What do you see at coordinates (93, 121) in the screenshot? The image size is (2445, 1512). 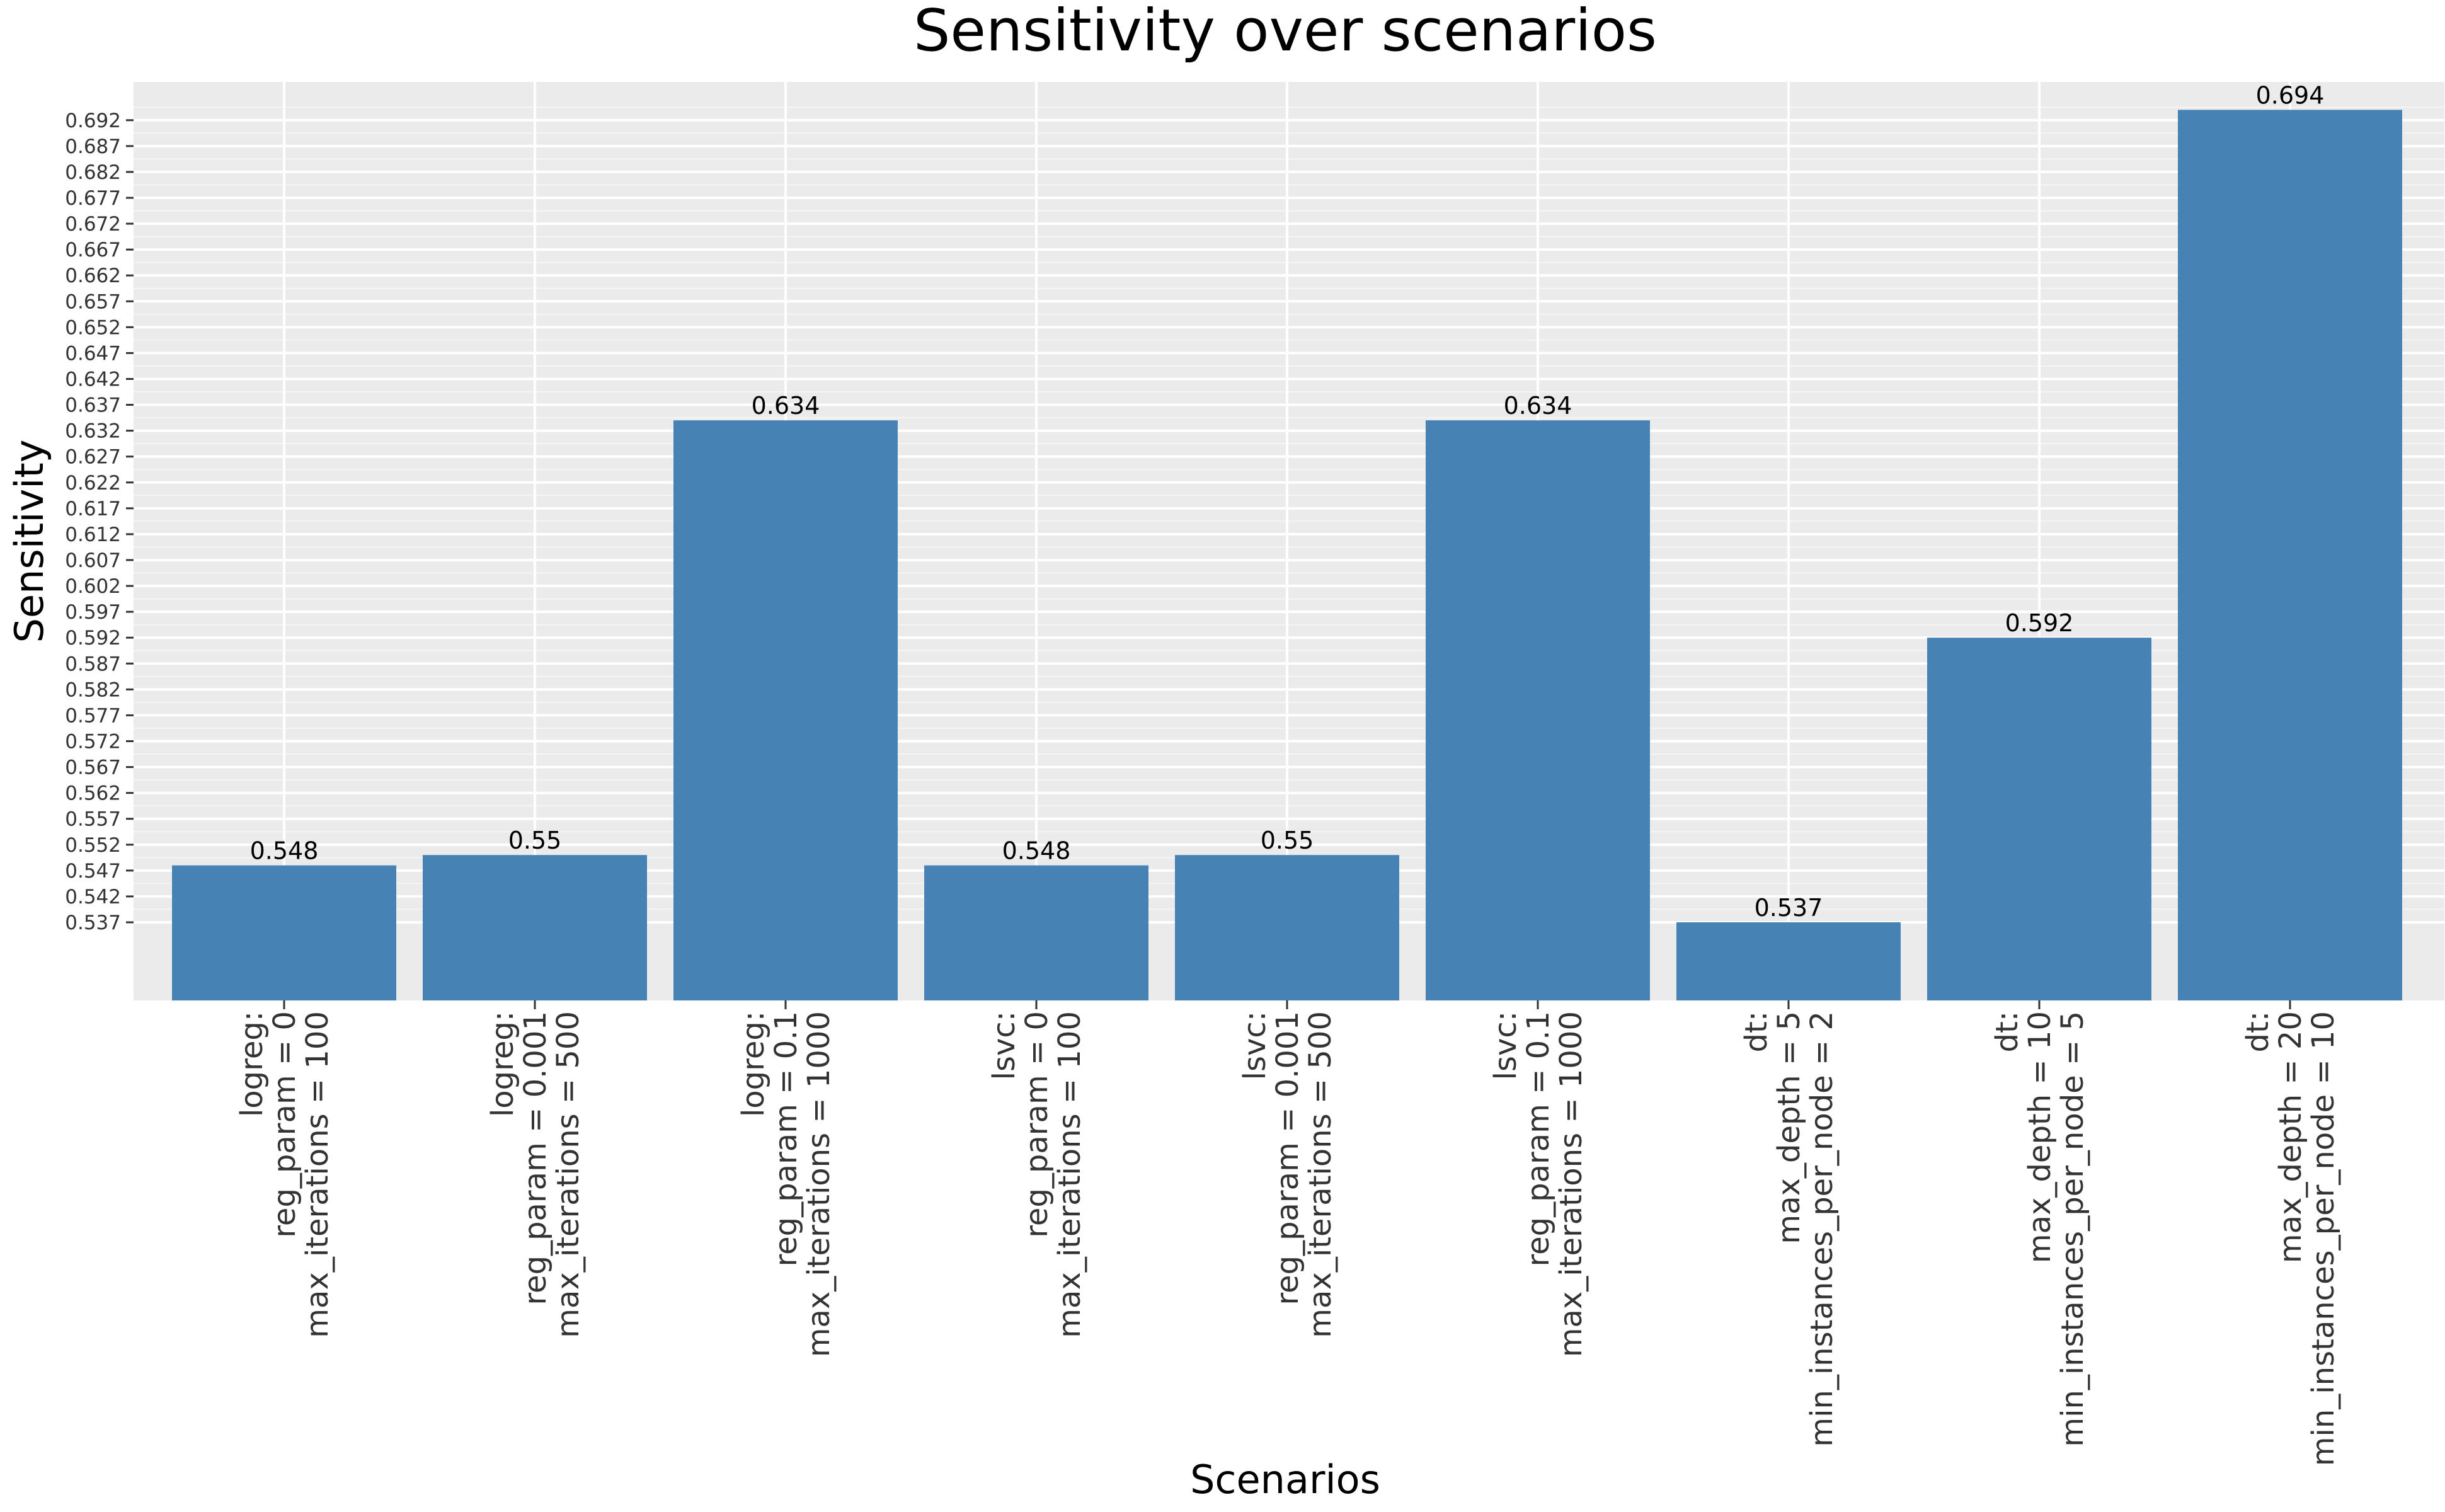 I see `y-tick-label: 0.692` at bounding box center [93, 121].